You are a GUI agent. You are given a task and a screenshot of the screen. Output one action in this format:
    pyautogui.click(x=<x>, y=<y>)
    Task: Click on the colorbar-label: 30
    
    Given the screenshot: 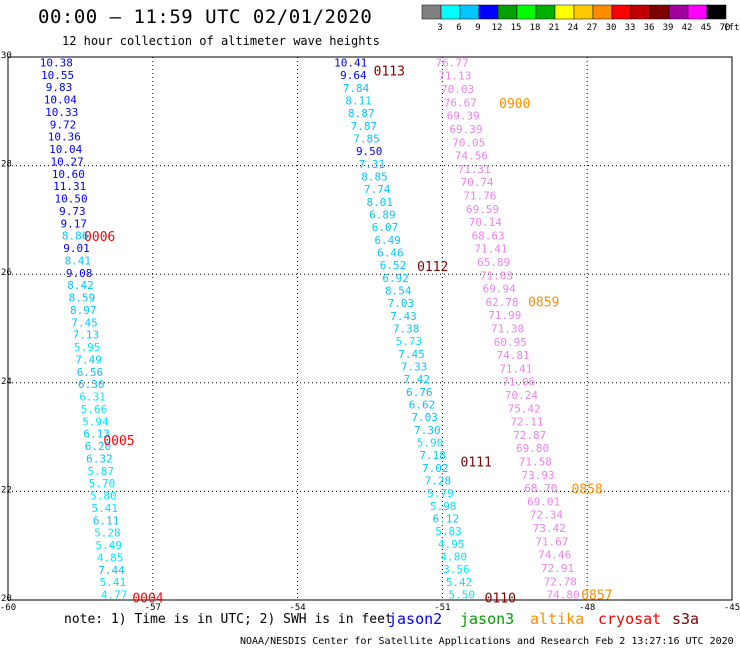 What is the action you would take?
    pyautogui.click(x=611, y=28)
    